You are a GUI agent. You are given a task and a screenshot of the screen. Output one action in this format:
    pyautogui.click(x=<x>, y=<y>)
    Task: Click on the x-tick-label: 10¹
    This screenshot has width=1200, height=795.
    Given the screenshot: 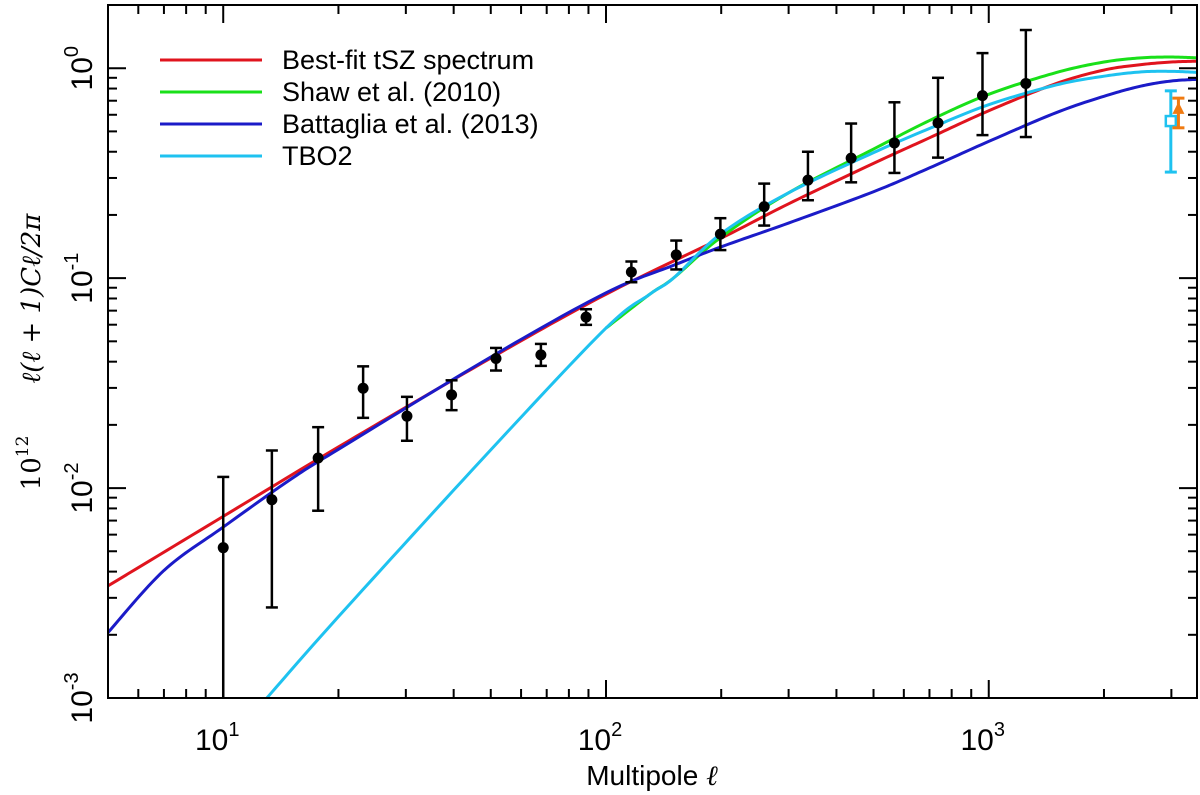 What is the action you would take?
    pyautogui.click(x=217, y=738)
    